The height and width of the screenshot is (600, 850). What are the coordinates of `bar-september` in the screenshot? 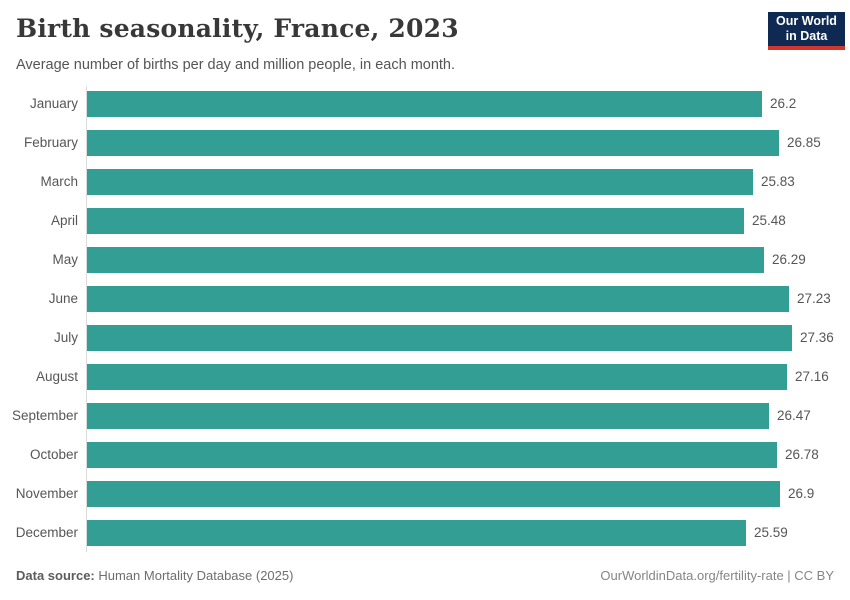 It's located at (428, 416).